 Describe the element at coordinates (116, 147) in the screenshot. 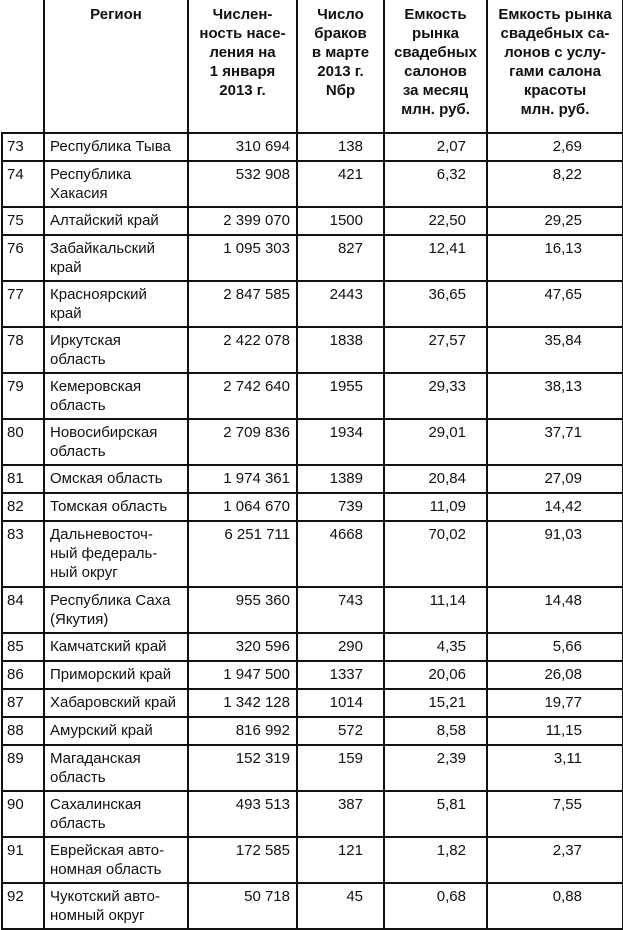

I see `region-cell: Республика Тыва` at that location.